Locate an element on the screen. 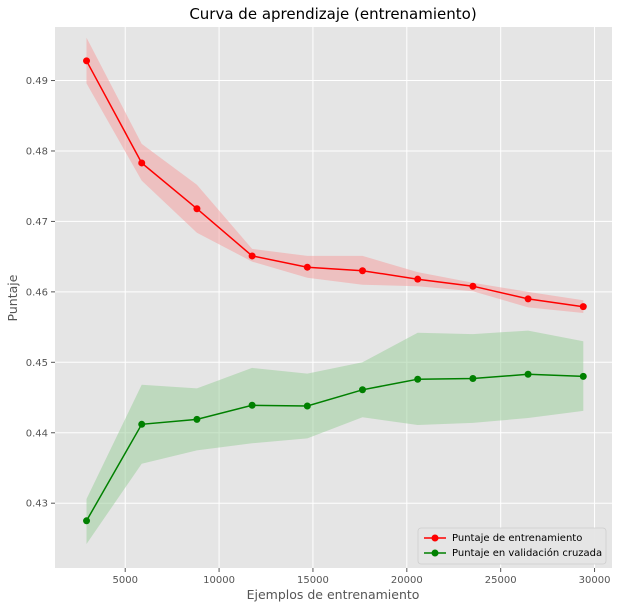 The image size is (622, 609). x-tick-labels: 5000 10000 15000 20000 25000 30000 is located at coordinates (361, 577).